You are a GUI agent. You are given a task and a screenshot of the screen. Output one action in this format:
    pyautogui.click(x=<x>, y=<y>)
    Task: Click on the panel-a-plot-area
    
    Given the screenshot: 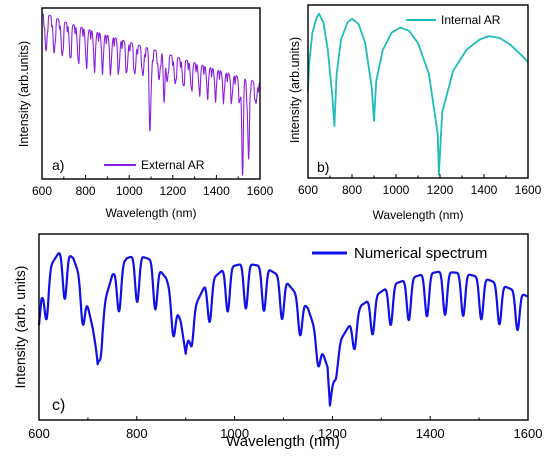 What is the action you would take?
    pyautogui.click(x=151, y=94)
    